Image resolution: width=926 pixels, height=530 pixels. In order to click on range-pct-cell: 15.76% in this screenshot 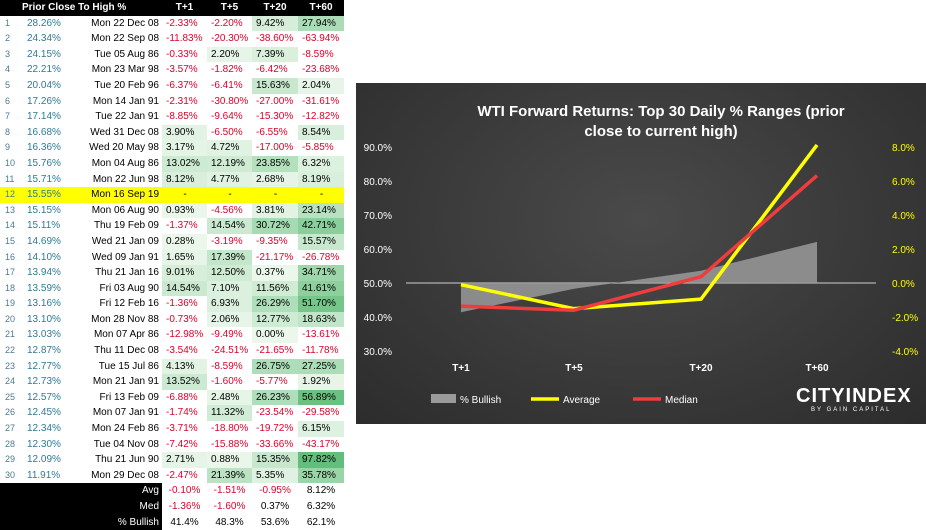, I will do `click(44, 163)`.